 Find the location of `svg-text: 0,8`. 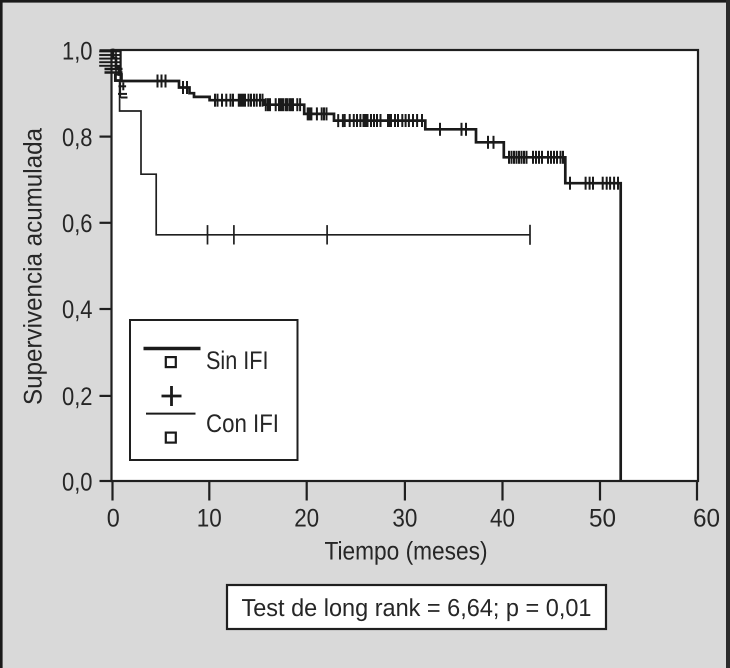

svg-text: 0,8 is located at coordinates (77, 138).